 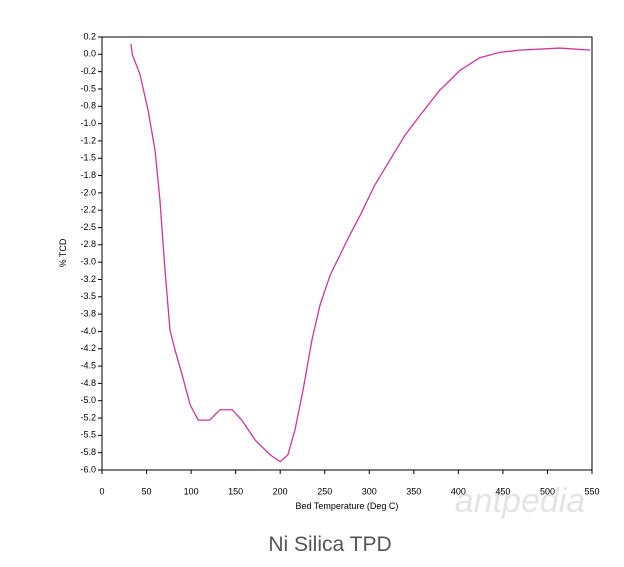 I want to click on y-tick-label: -5.2, so click(x=88, y=417).